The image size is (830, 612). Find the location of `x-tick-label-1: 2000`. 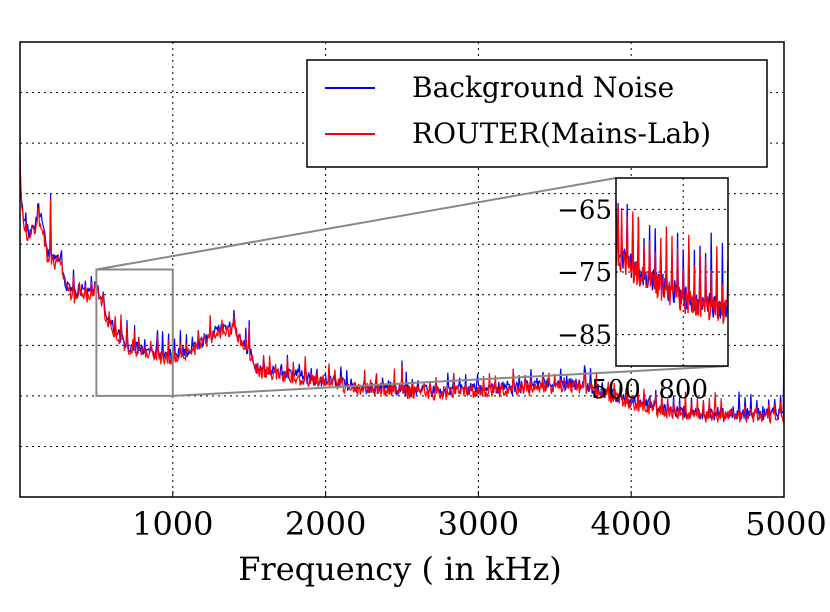

x-tick-label-1: 2000 is located at coordinates (325, 524).